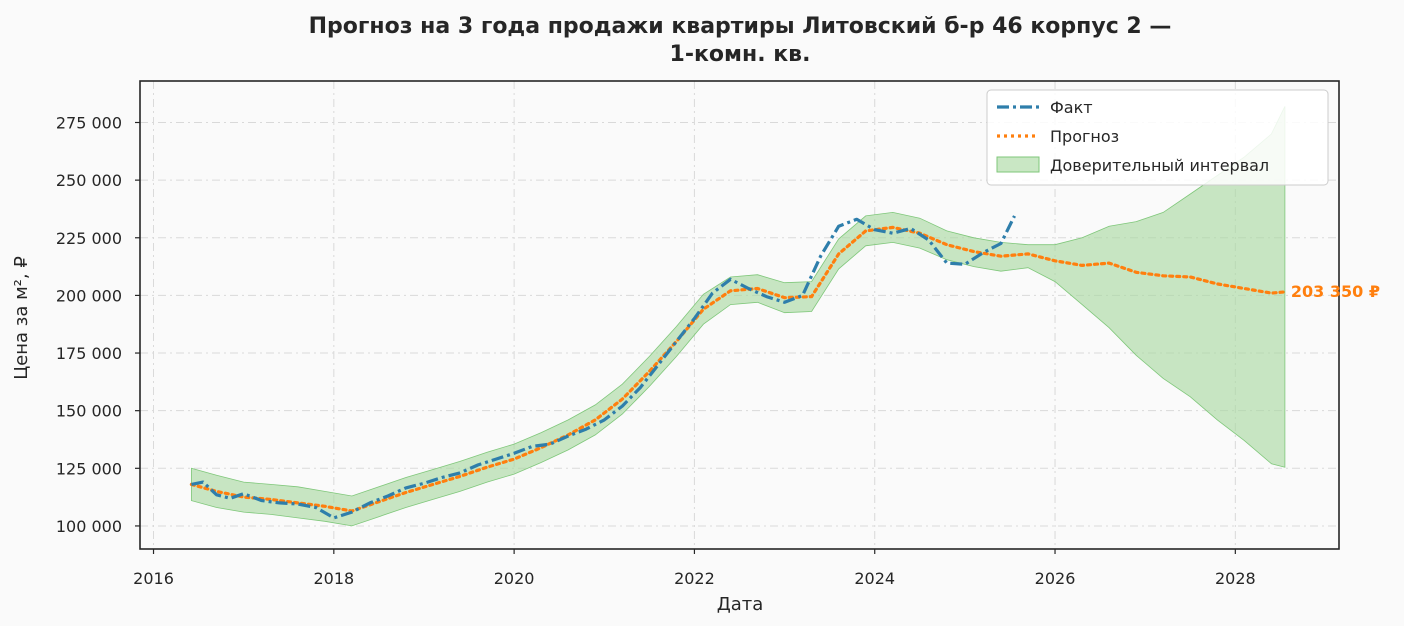  Describe the element at coordinates (874, 578) in the screenshot. I see `x-tick-label-2024: 2024` at that location.